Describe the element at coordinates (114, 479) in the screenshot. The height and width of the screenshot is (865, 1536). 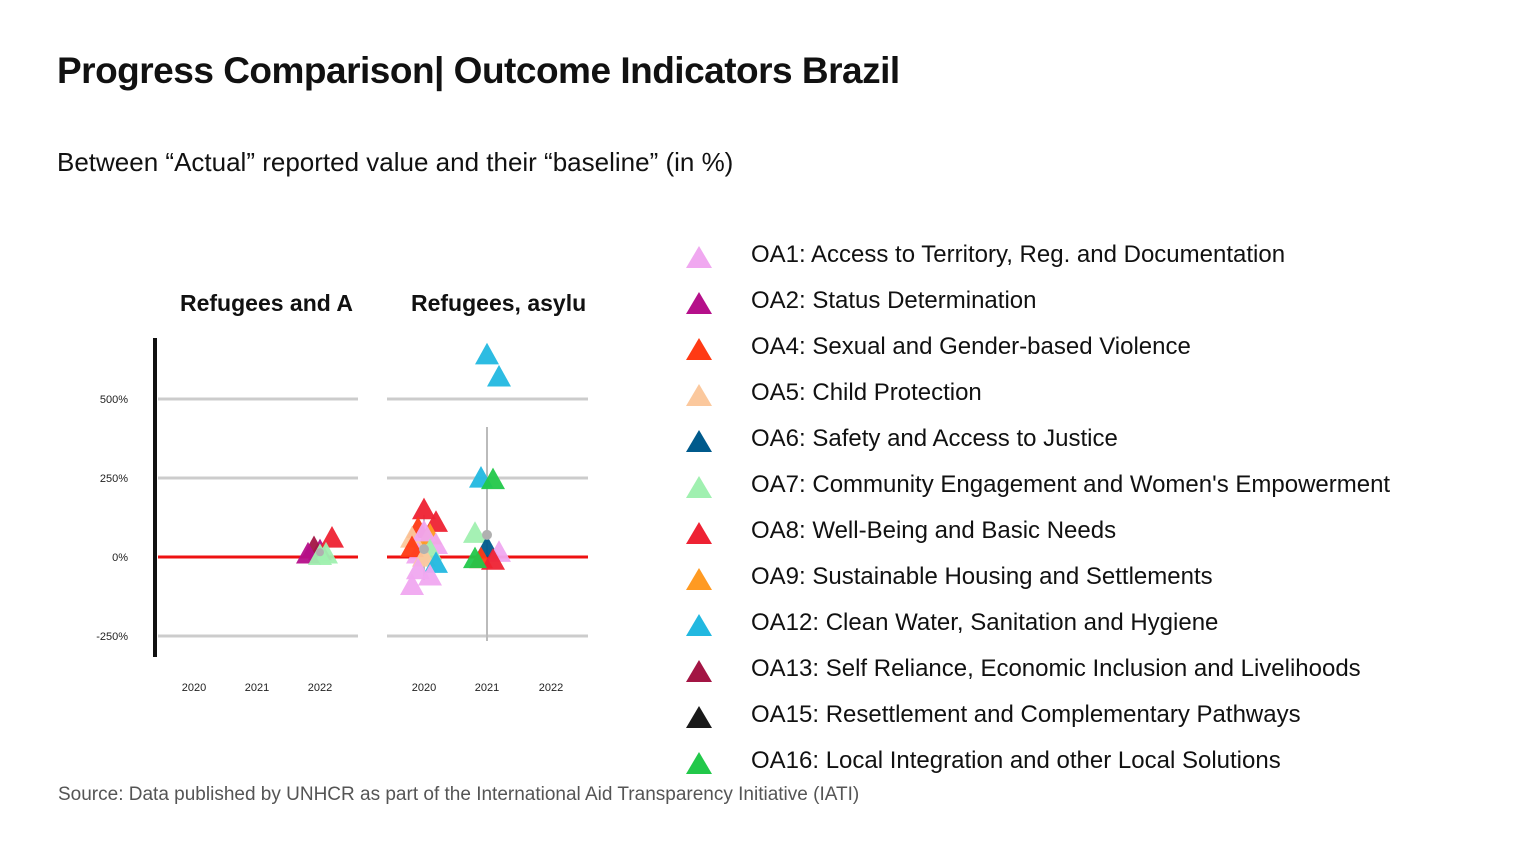
I see `y-tick-label: 250%` at that location.